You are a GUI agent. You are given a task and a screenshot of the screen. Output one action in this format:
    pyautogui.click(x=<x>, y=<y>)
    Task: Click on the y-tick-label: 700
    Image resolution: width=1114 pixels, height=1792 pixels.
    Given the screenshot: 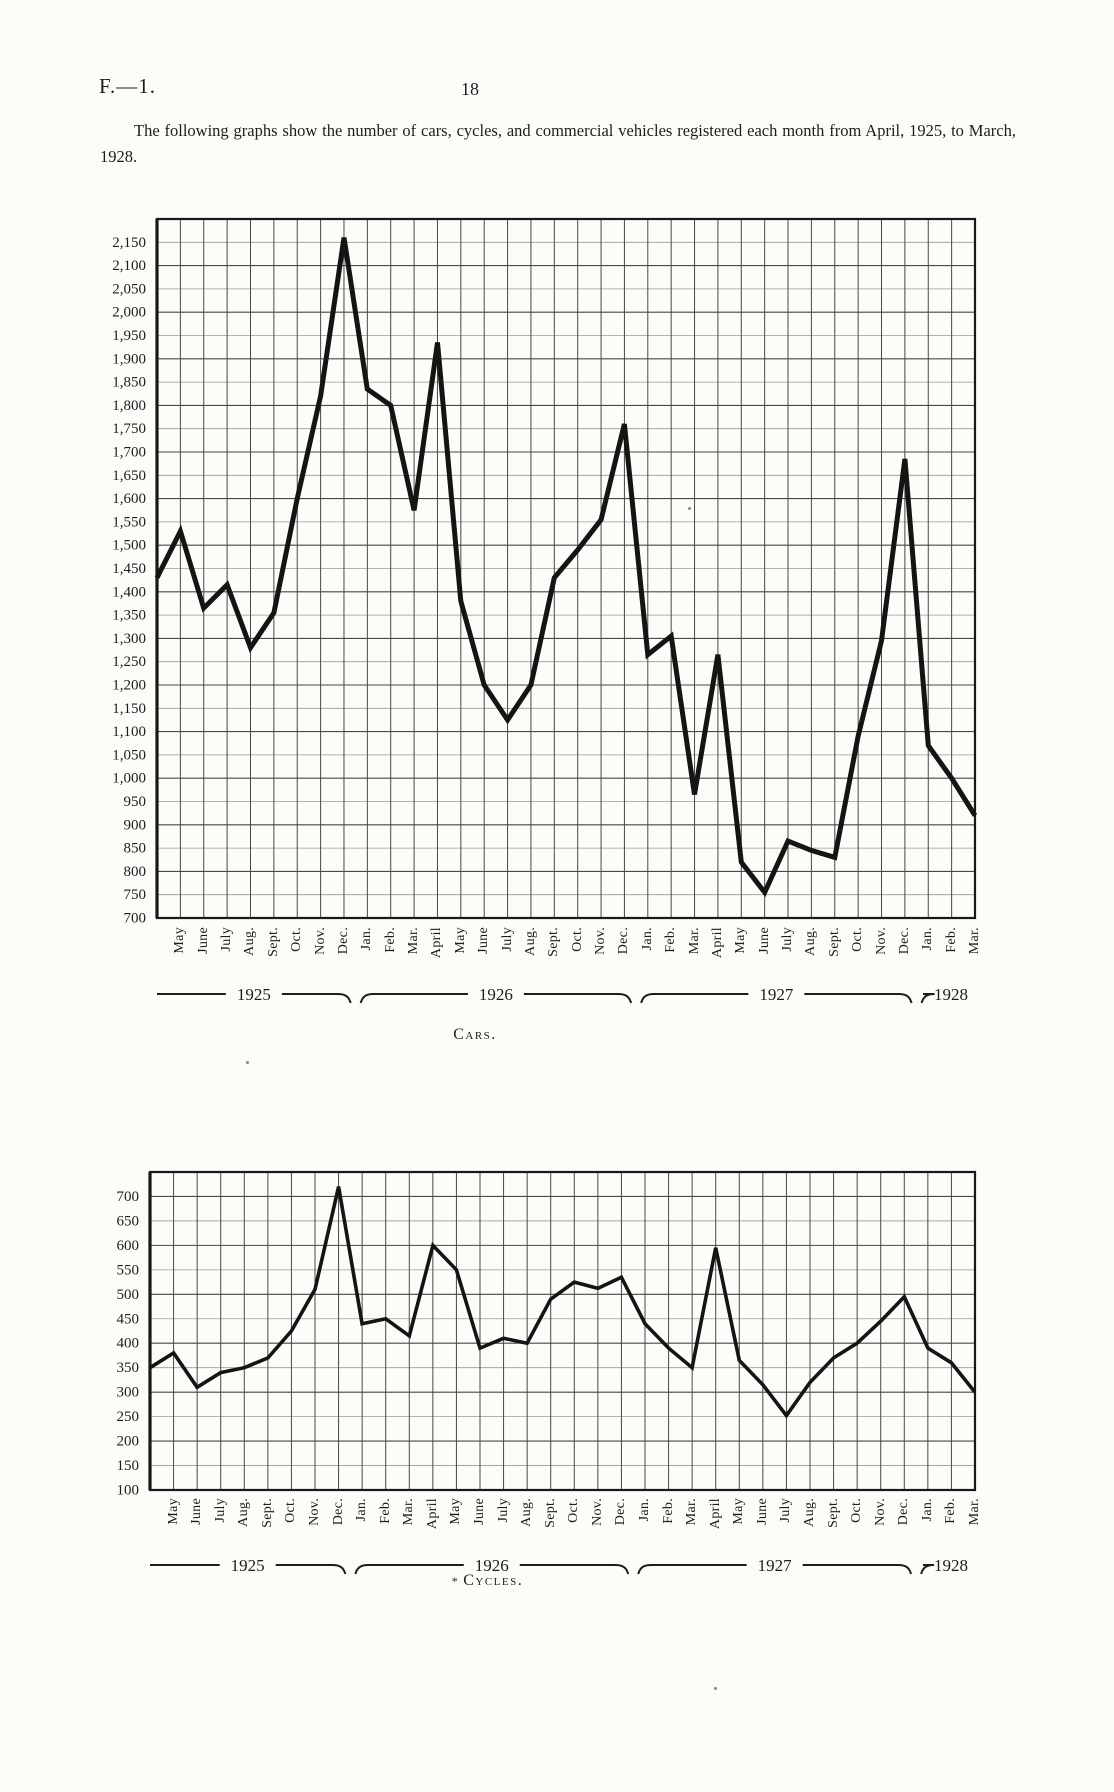 What is the action you would take?
    pyautogui.click(x=135, y=919)
    